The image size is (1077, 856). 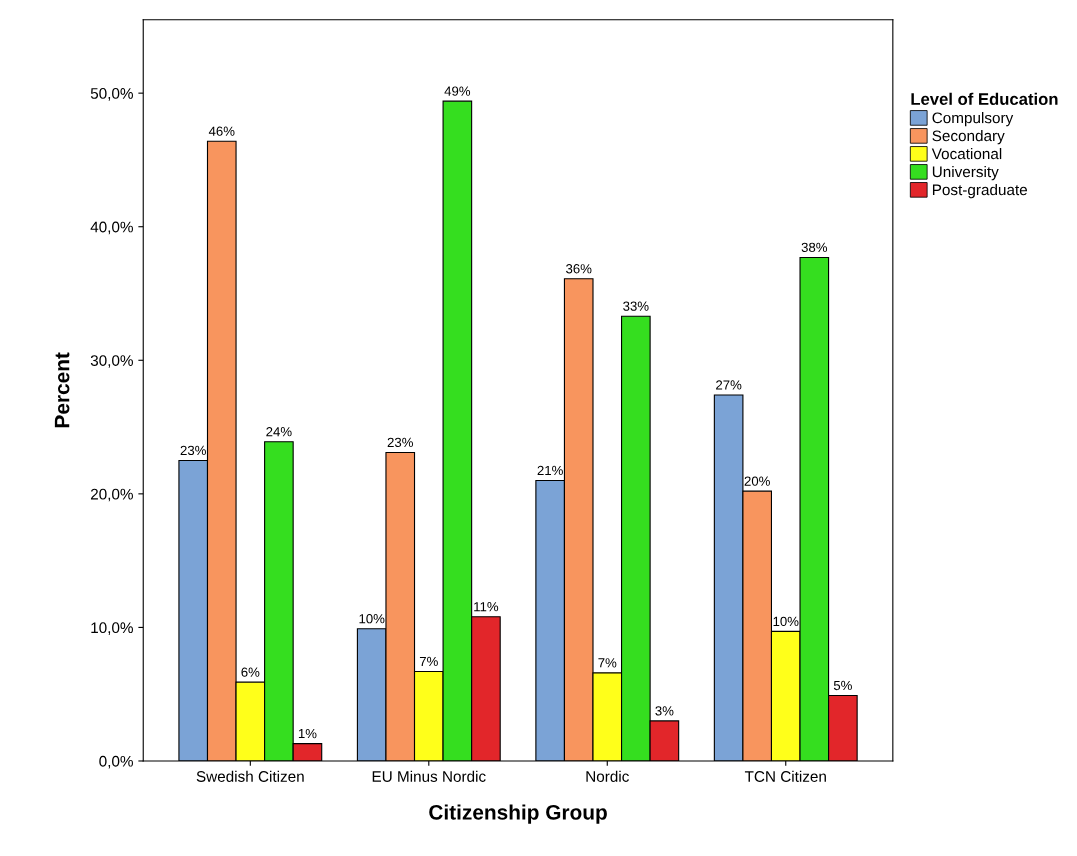 I want to click on x-tick-label: EU Minus Nordic, so click(x=429, y=776).